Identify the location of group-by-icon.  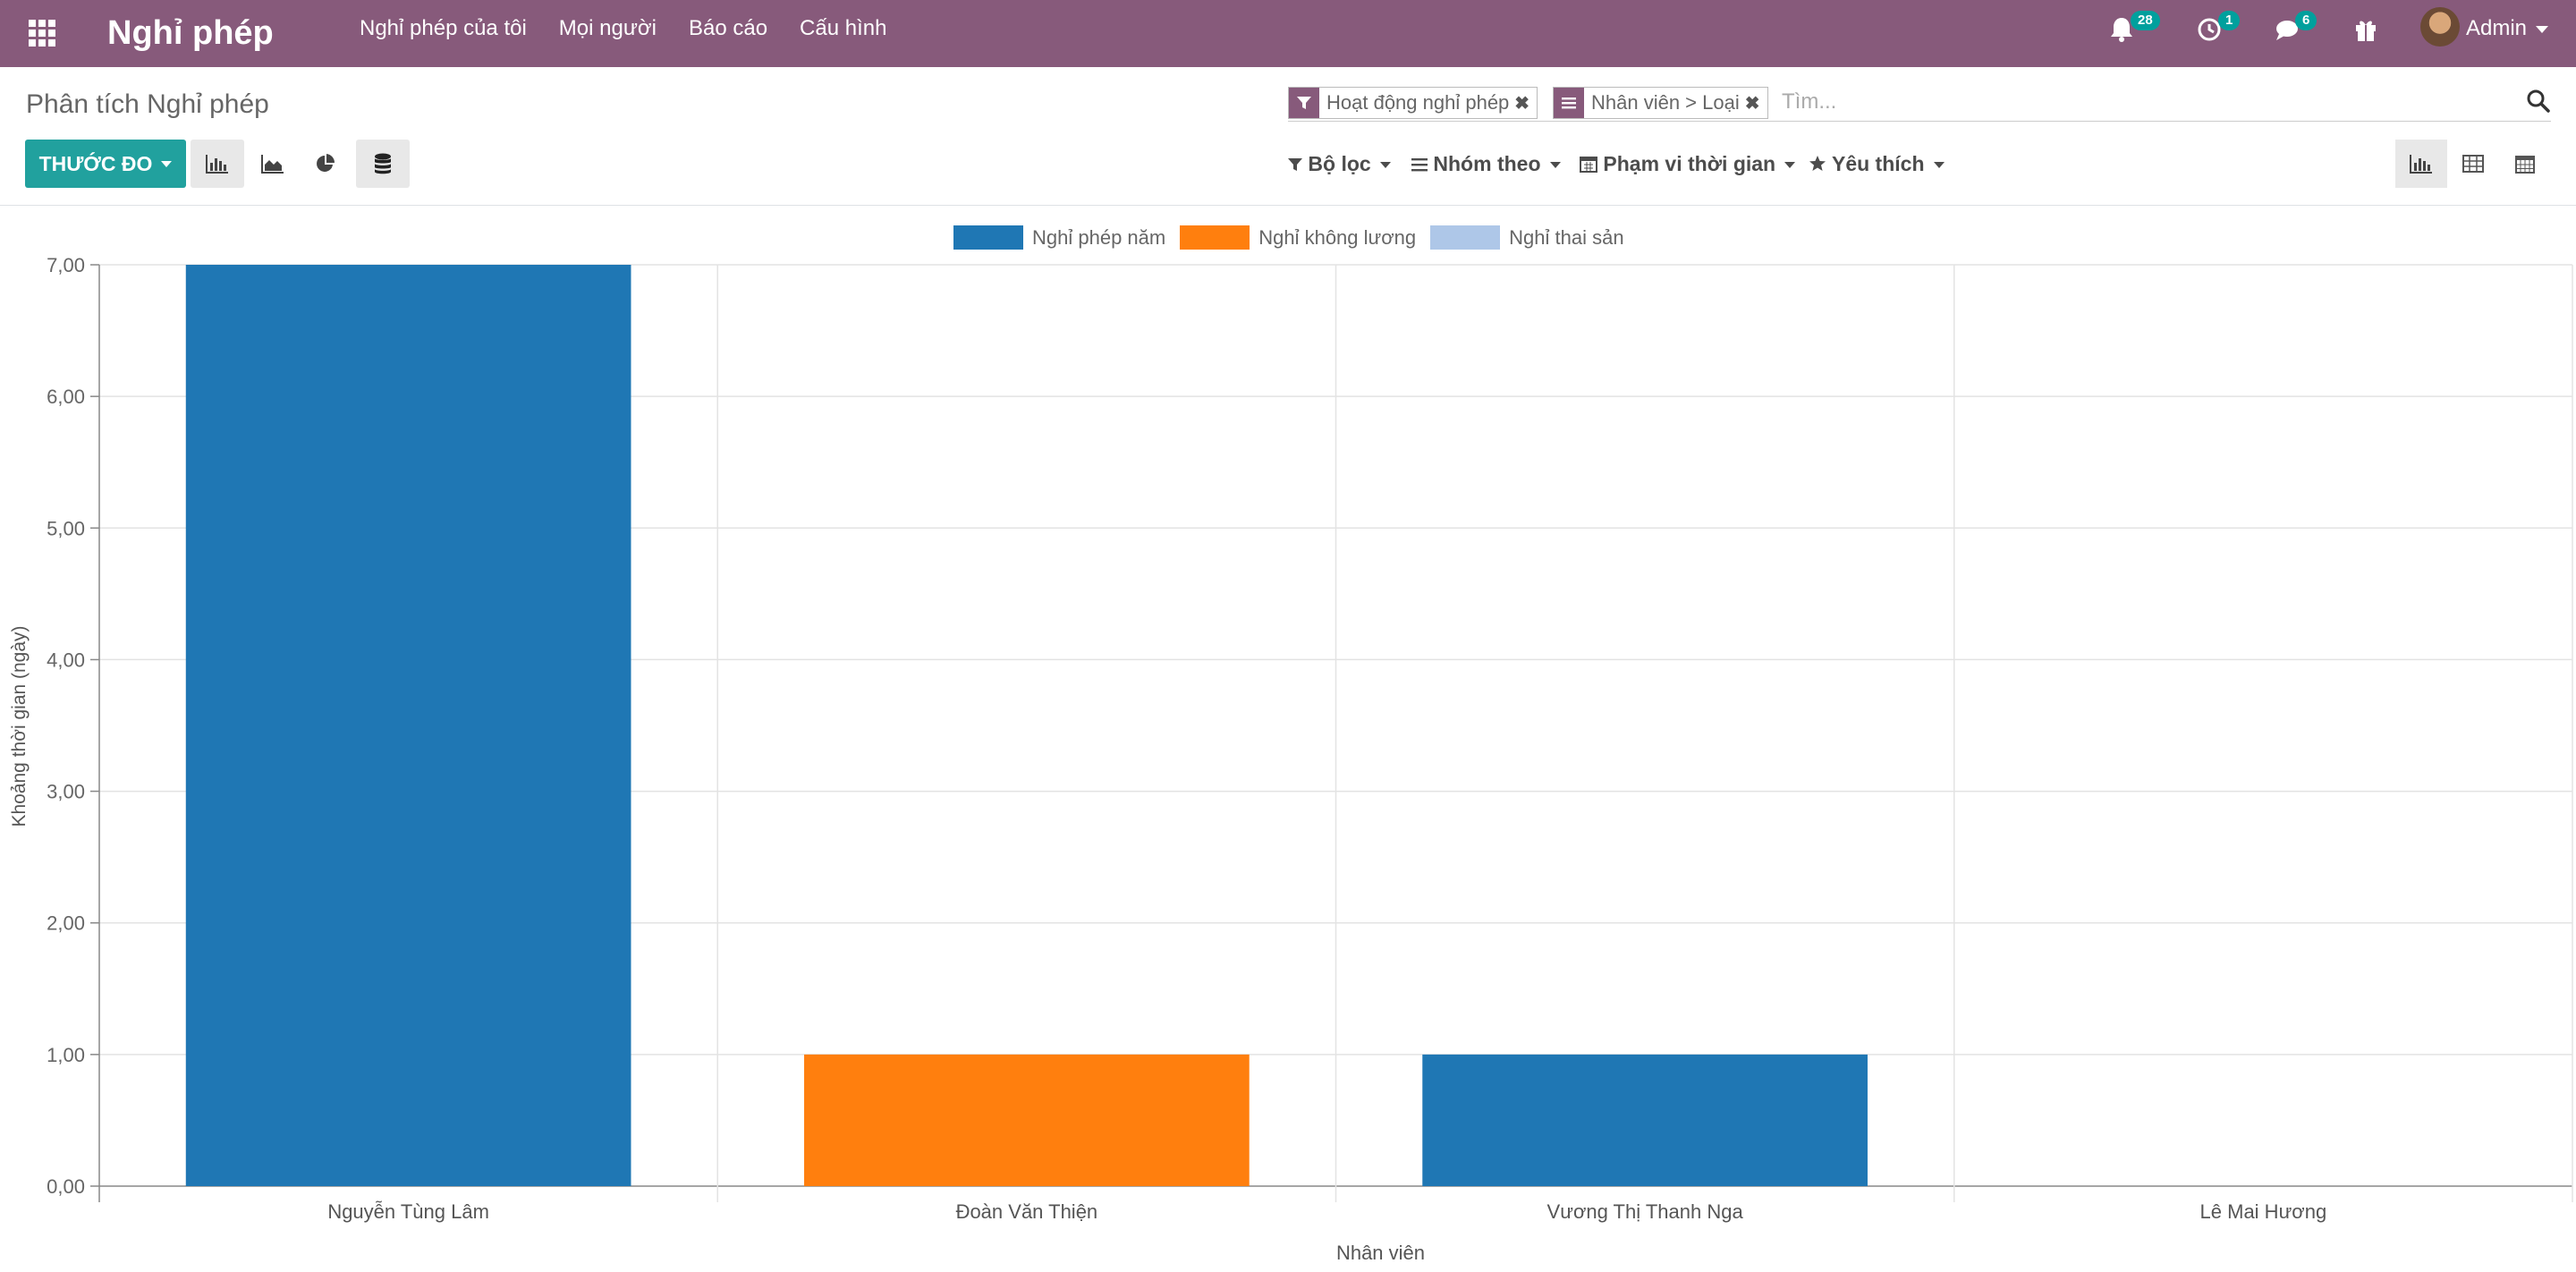
(1569, 103).